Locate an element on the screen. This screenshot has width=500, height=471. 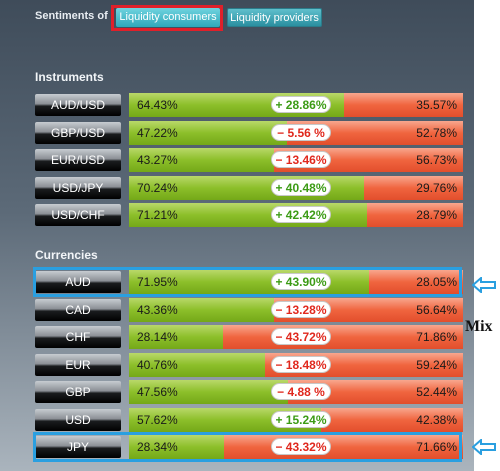
sentiment-bar: 64.43% + 28.86% 35.57% is located at coordinates (296, 105).